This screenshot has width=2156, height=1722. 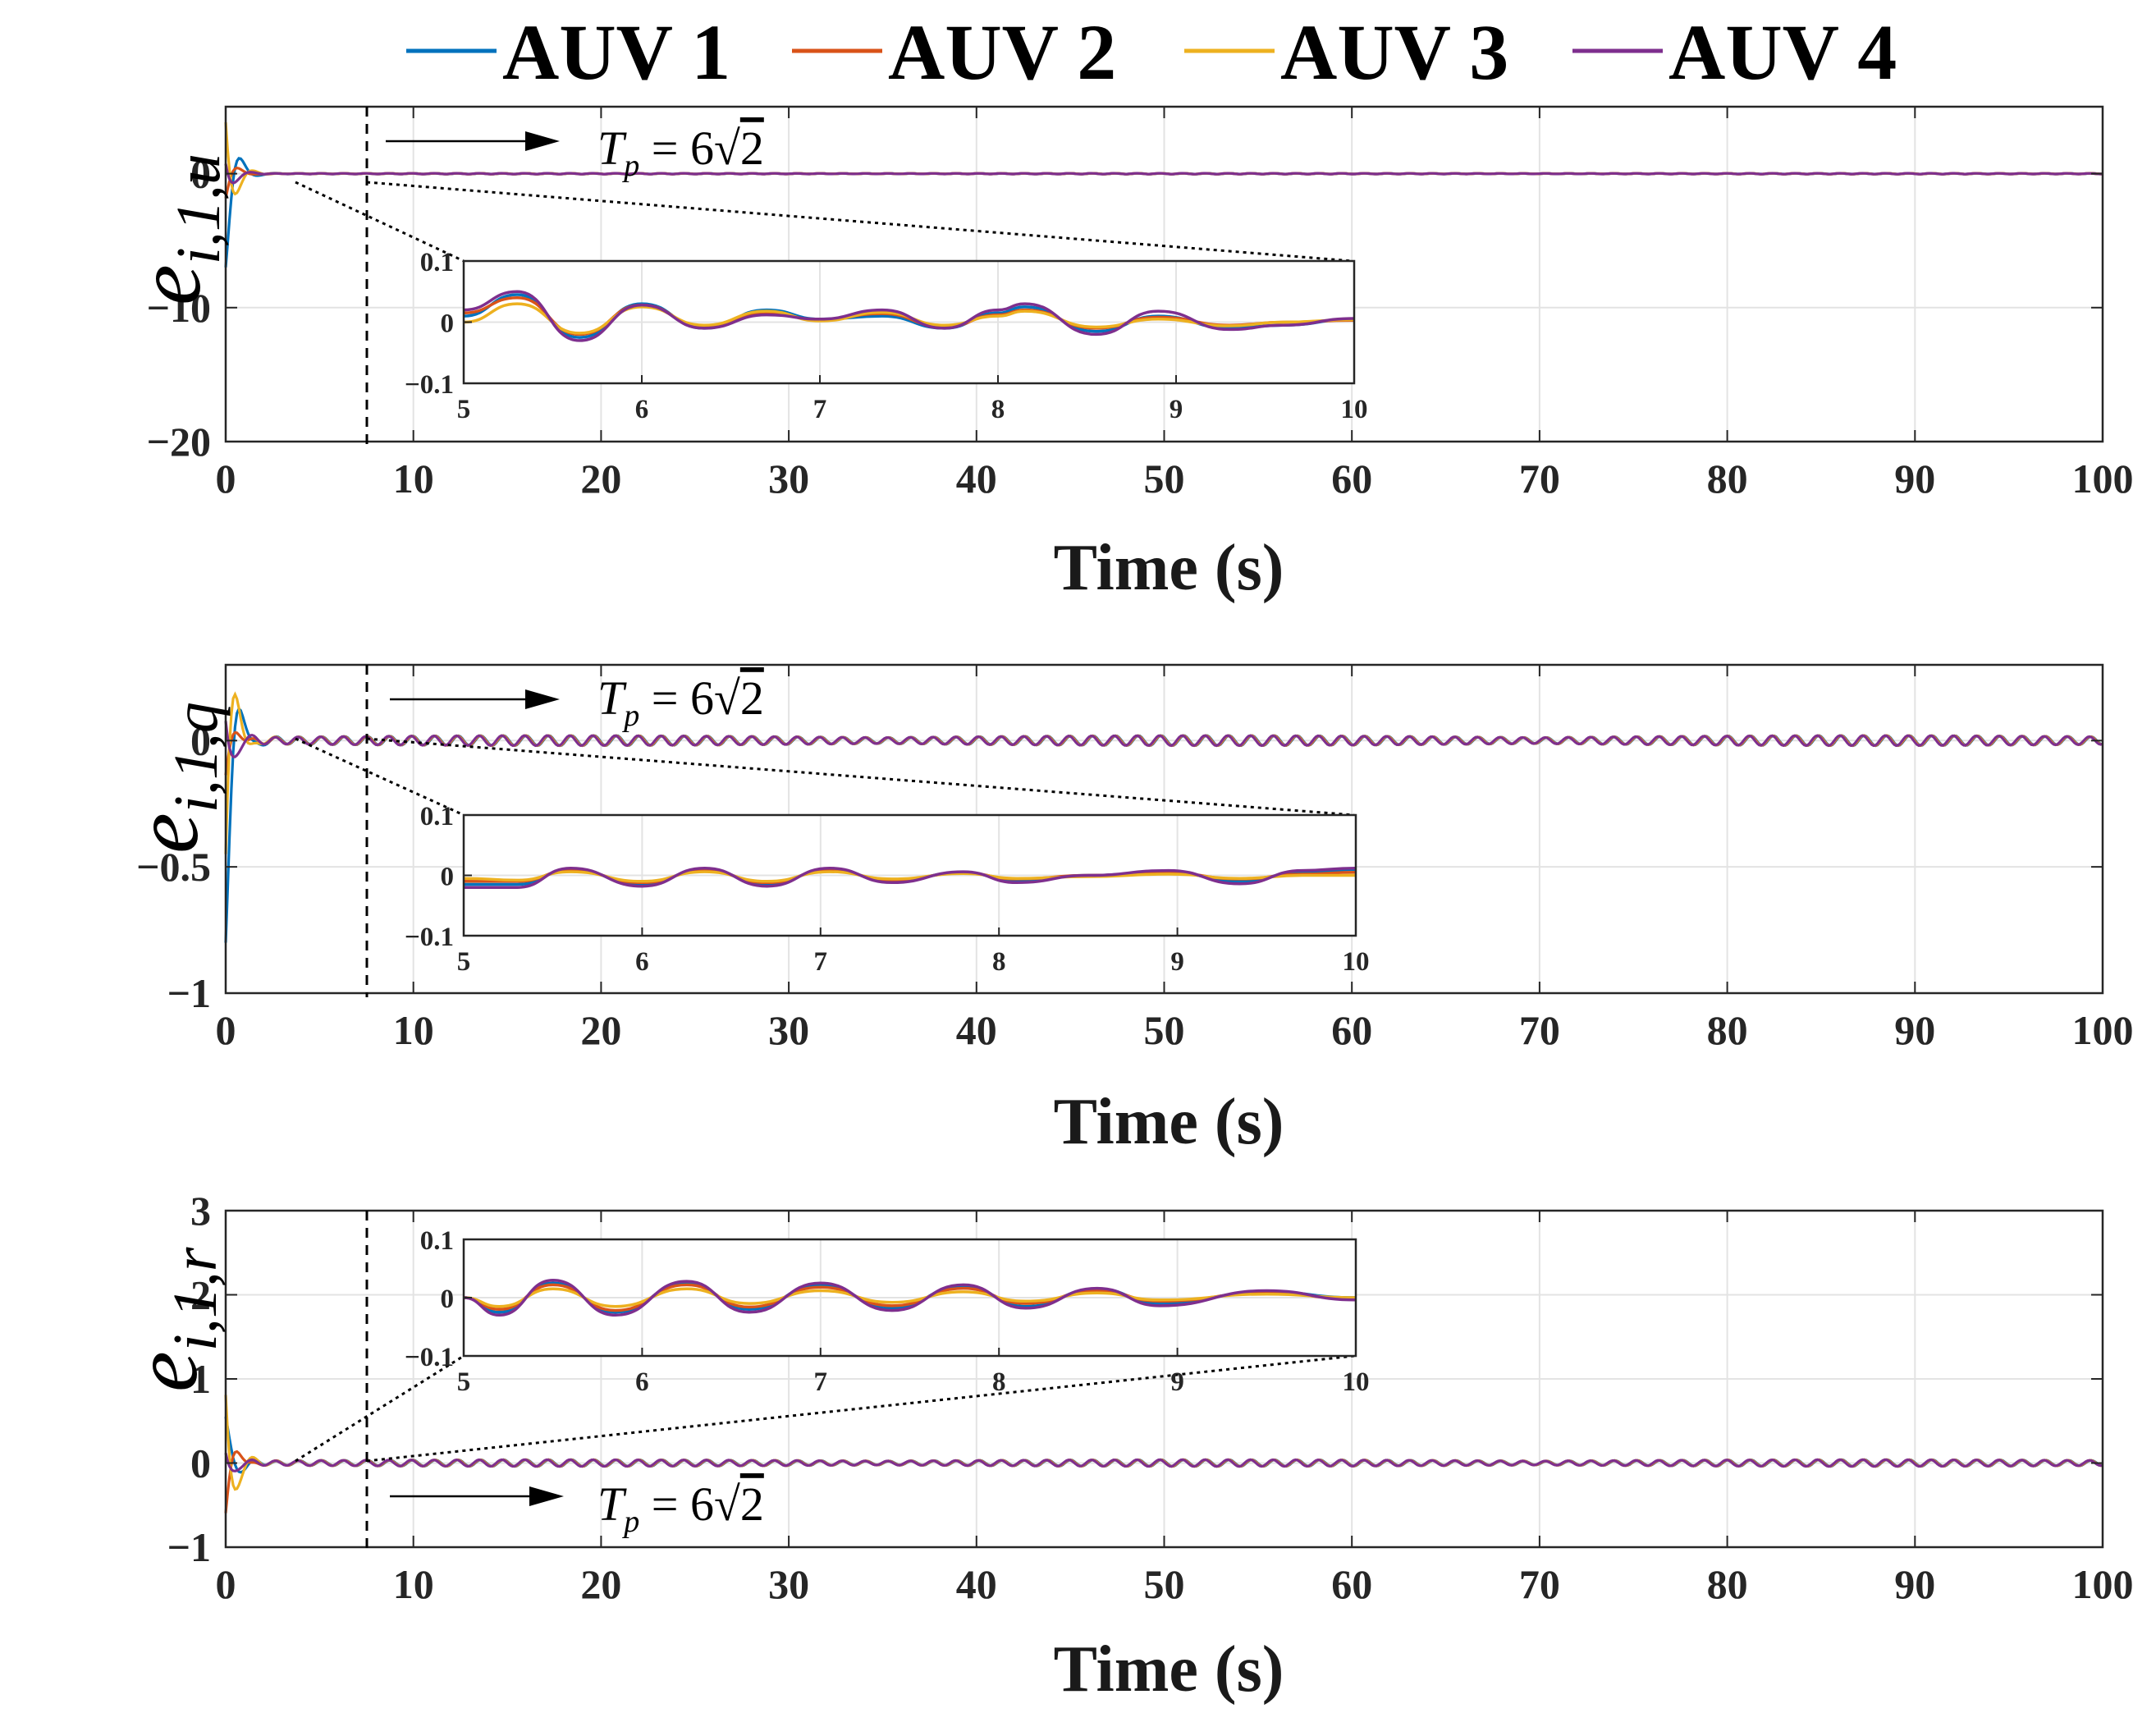 I want to click on x-tick-label: 60, so click(x=1351, y=1584).